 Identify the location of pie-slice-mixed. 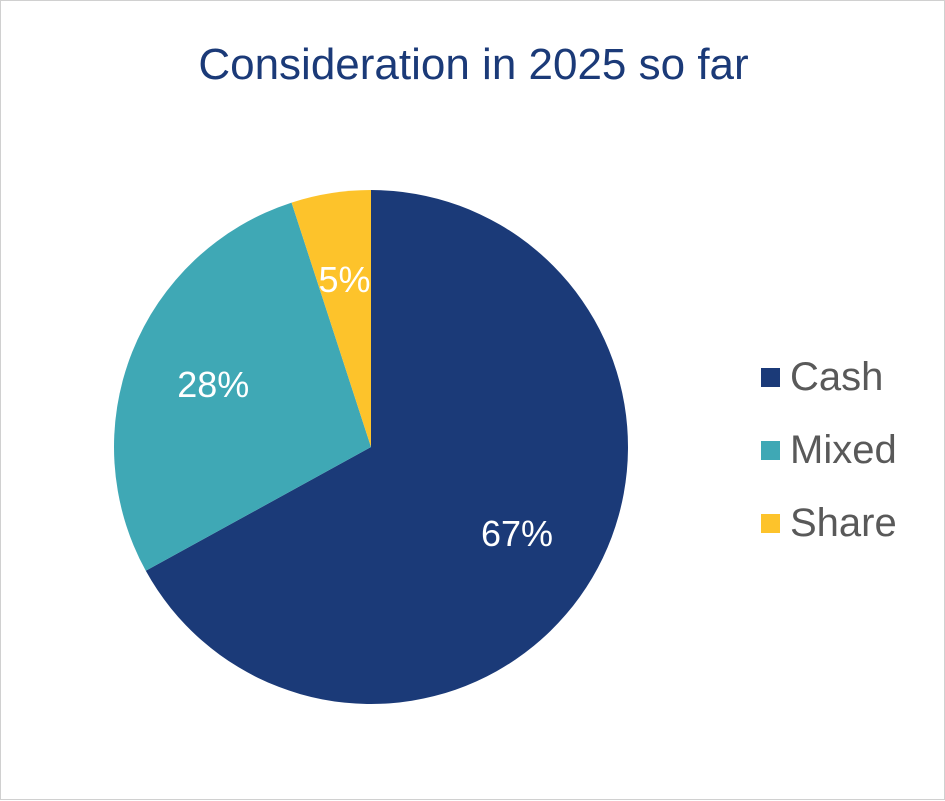
(242, 386).